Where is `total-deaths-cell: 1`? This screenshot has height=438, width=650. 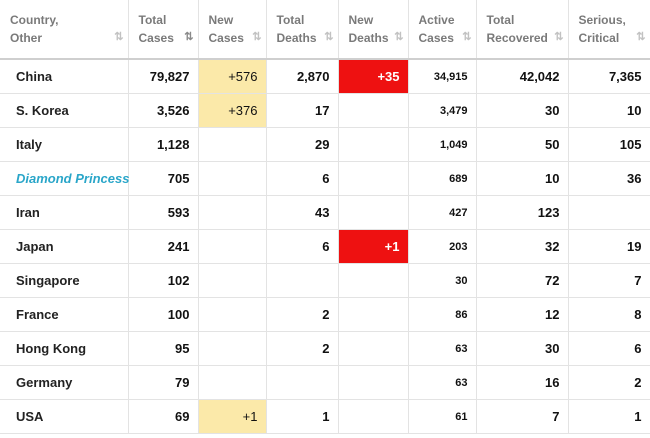
total-deaths-cell: 1 is located at coordinates (302, 416).